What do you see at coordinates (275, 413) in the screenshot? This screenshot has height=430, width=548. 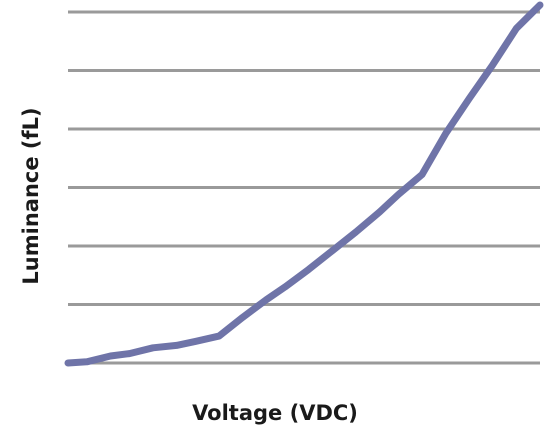 I see `x-axis-label: Voltage (VDC)` at bounding box center [275, 413].